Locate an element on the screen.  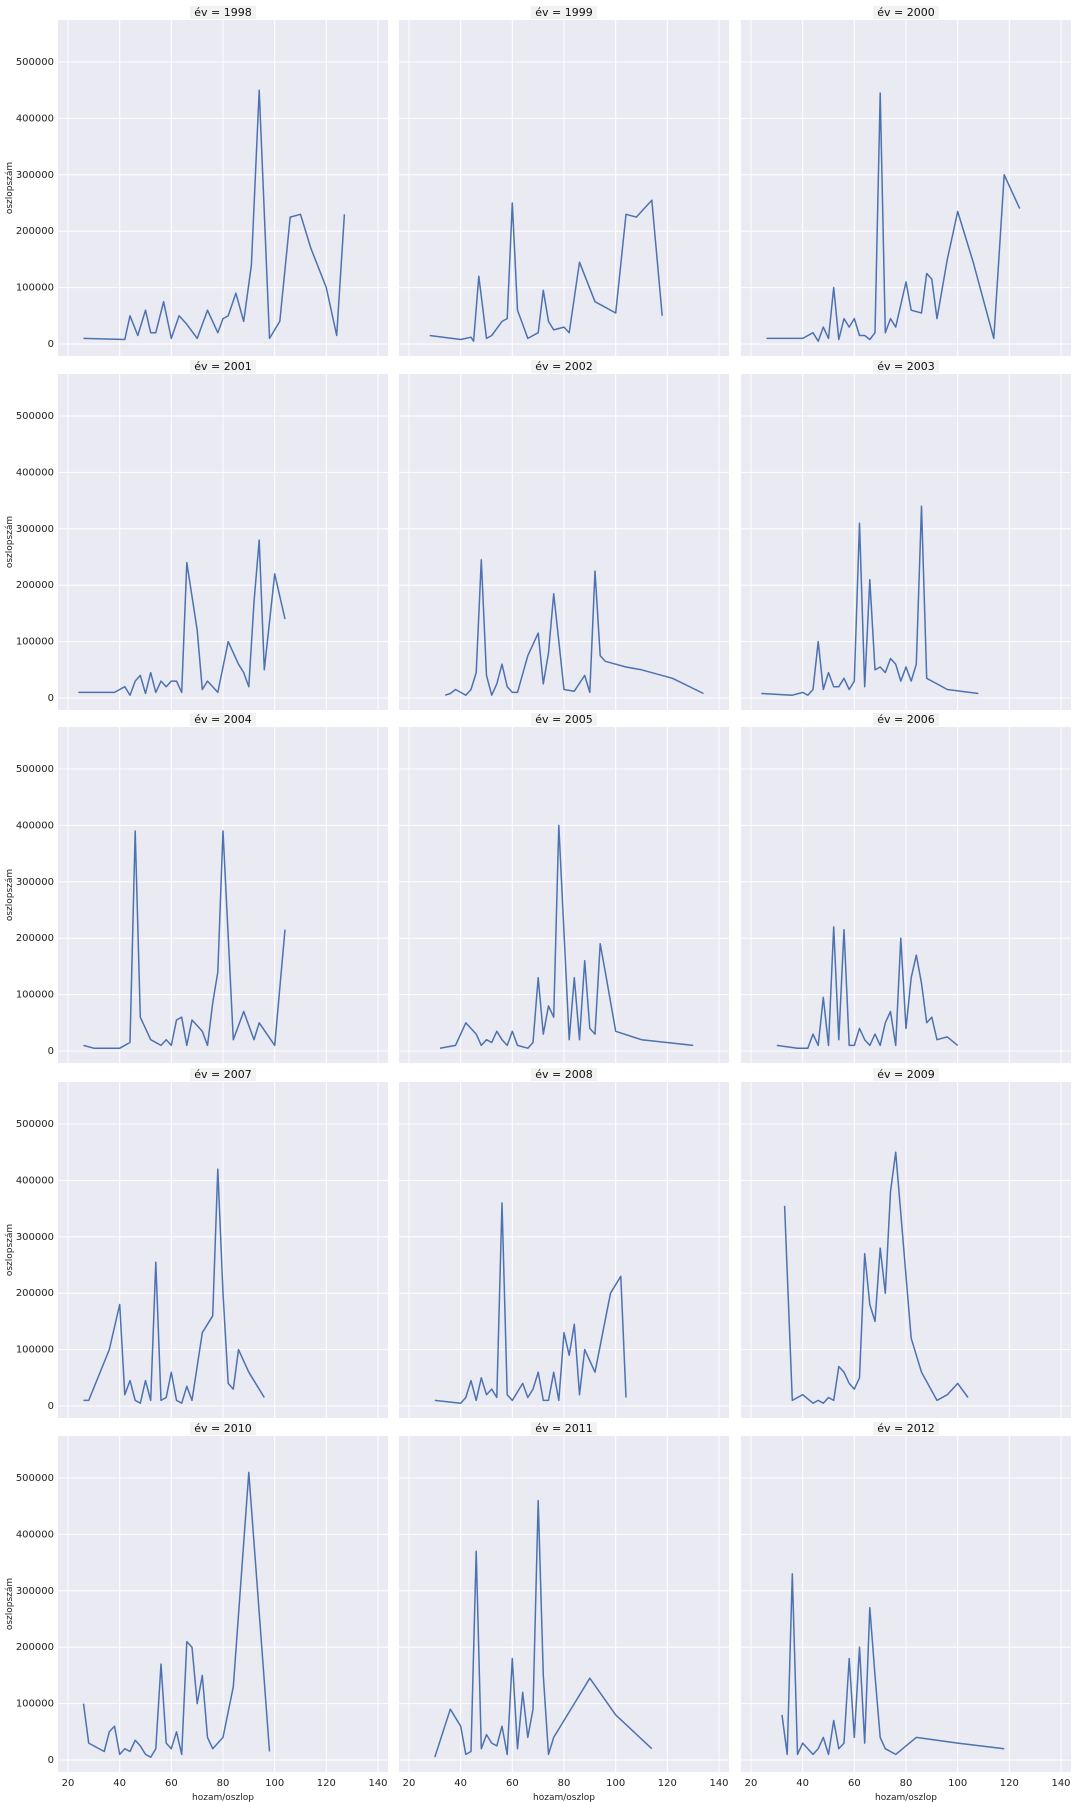
facet-title: év = 1998 is located at coordinates (222, 12).